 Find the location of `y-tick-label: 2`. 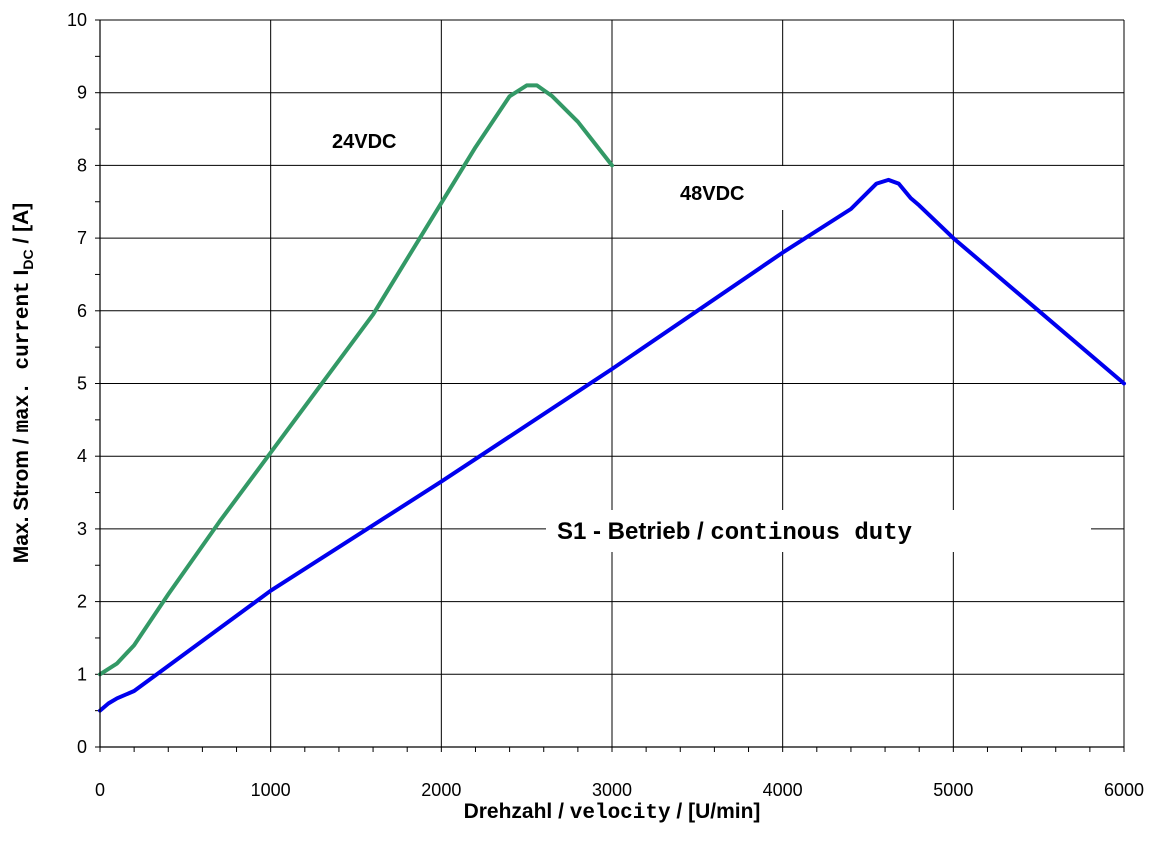

y-tick-label: 2 is located at coordinates (82, 602).